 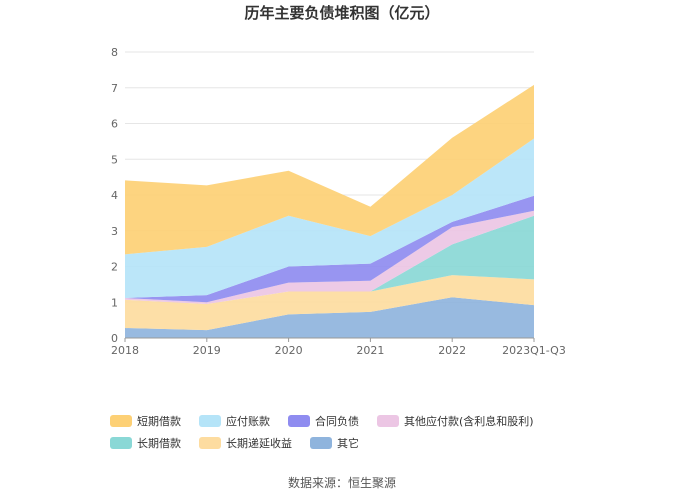 What do you see at coordinates (114, 302) in the screenshot?
I see `y-tick-label: 1` at bounding box center [114, 302].